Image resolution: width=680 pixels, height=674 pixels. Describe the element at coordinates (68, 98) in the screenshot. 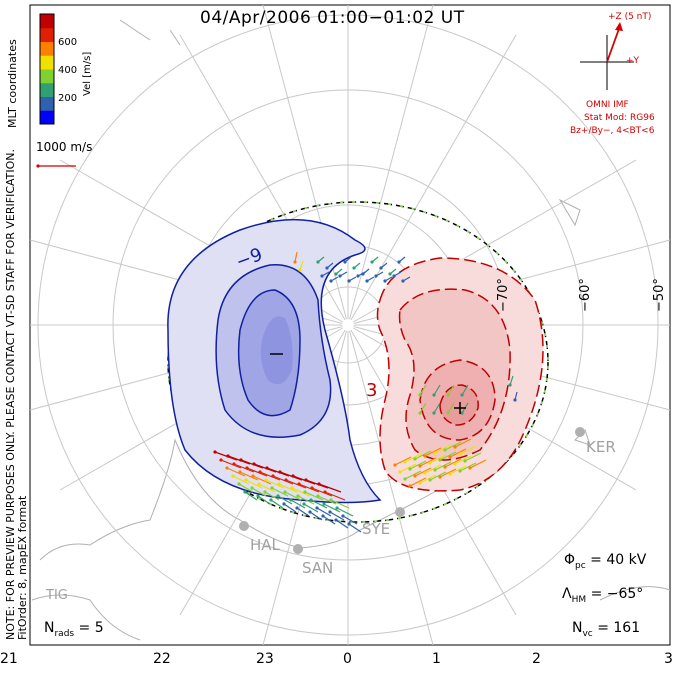

I see `colorbar-tick-200: 200` at that location.